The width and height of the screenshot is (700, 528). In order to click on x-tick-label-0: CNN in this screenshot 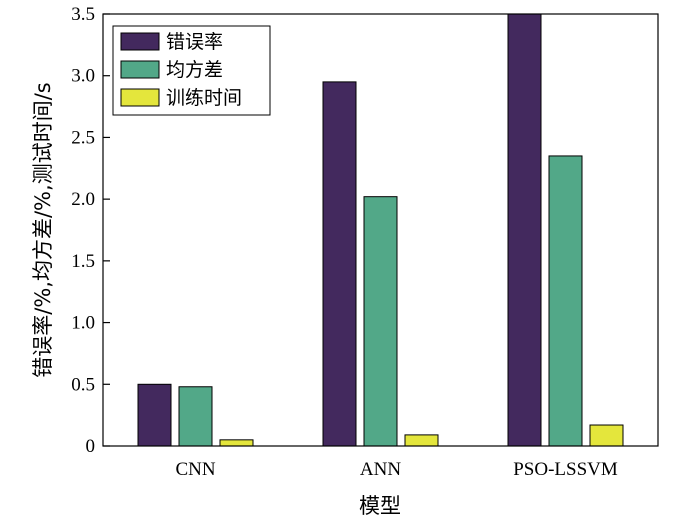, I will do `click(195, 469)`.